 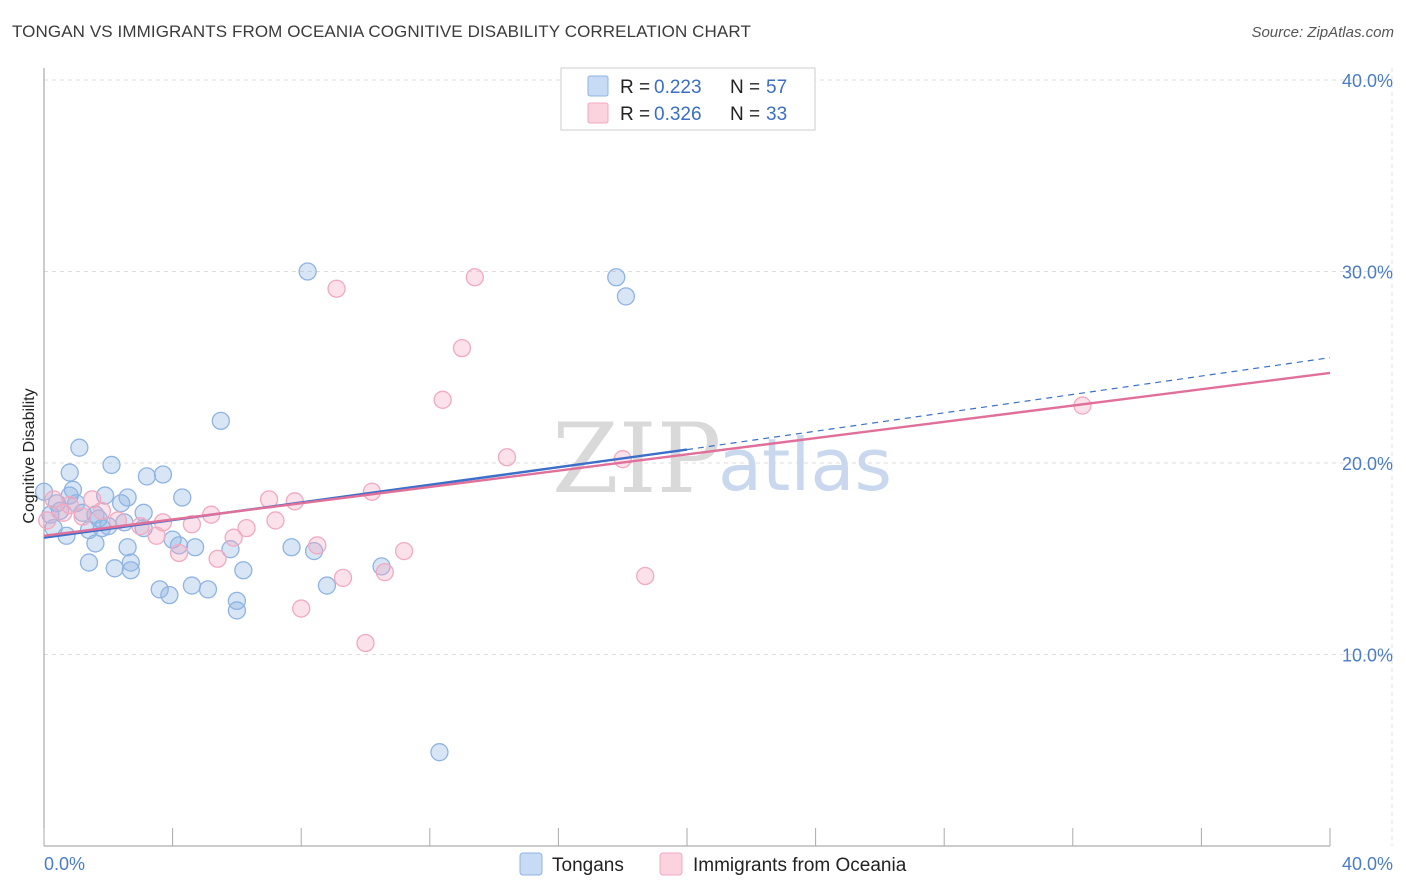 I want to click on legend-r-value-2: 0.326, so click(x=678, y=114).